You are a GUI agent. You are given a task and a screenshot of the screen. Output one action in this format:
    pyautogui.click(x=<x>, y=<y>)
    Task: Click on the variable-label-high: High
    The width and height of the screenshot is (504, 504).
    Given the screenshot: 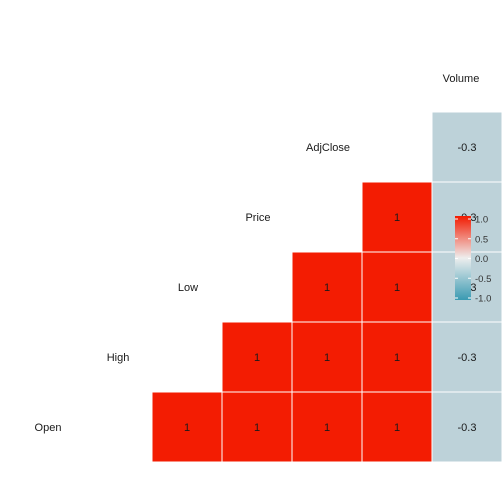 What is the action you would take?
    pyautogui.click(x=118, y=358)
    